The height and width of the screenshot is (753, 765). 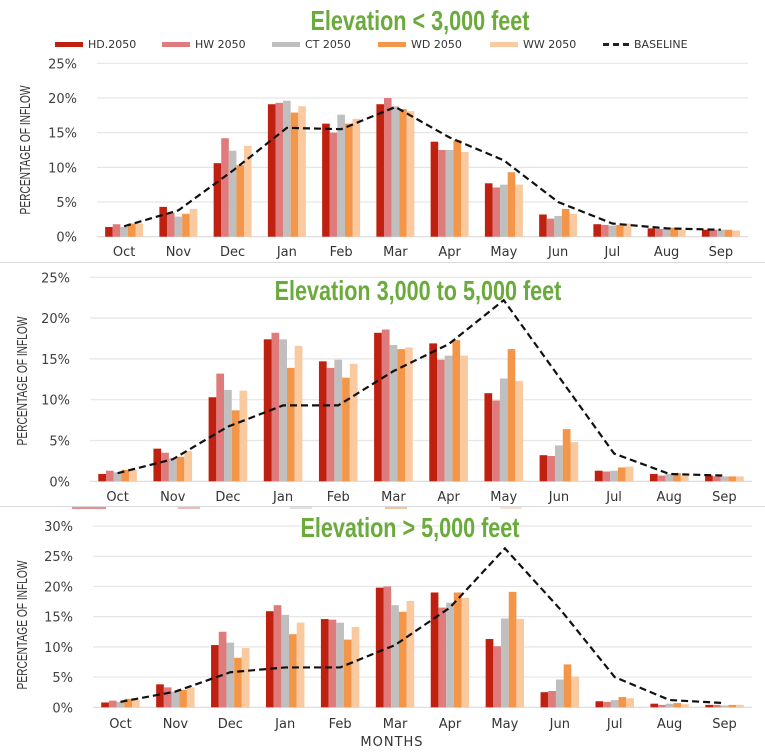 I want to click on bar-hd-2050-jun, so click(x=543, y=468).